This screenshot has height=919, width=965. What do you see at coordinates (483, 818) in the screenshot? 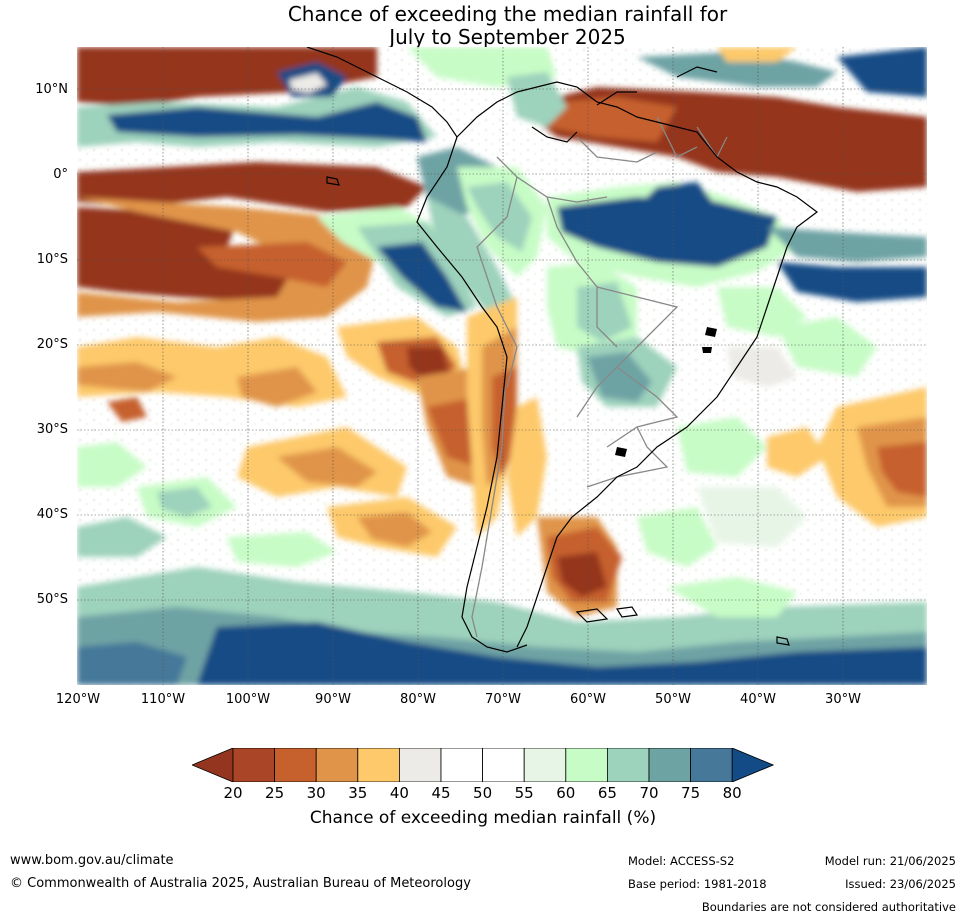
I see `colorbar-label: Chance of exceeding median rainfall (%)` at bounding box center [483, 818].